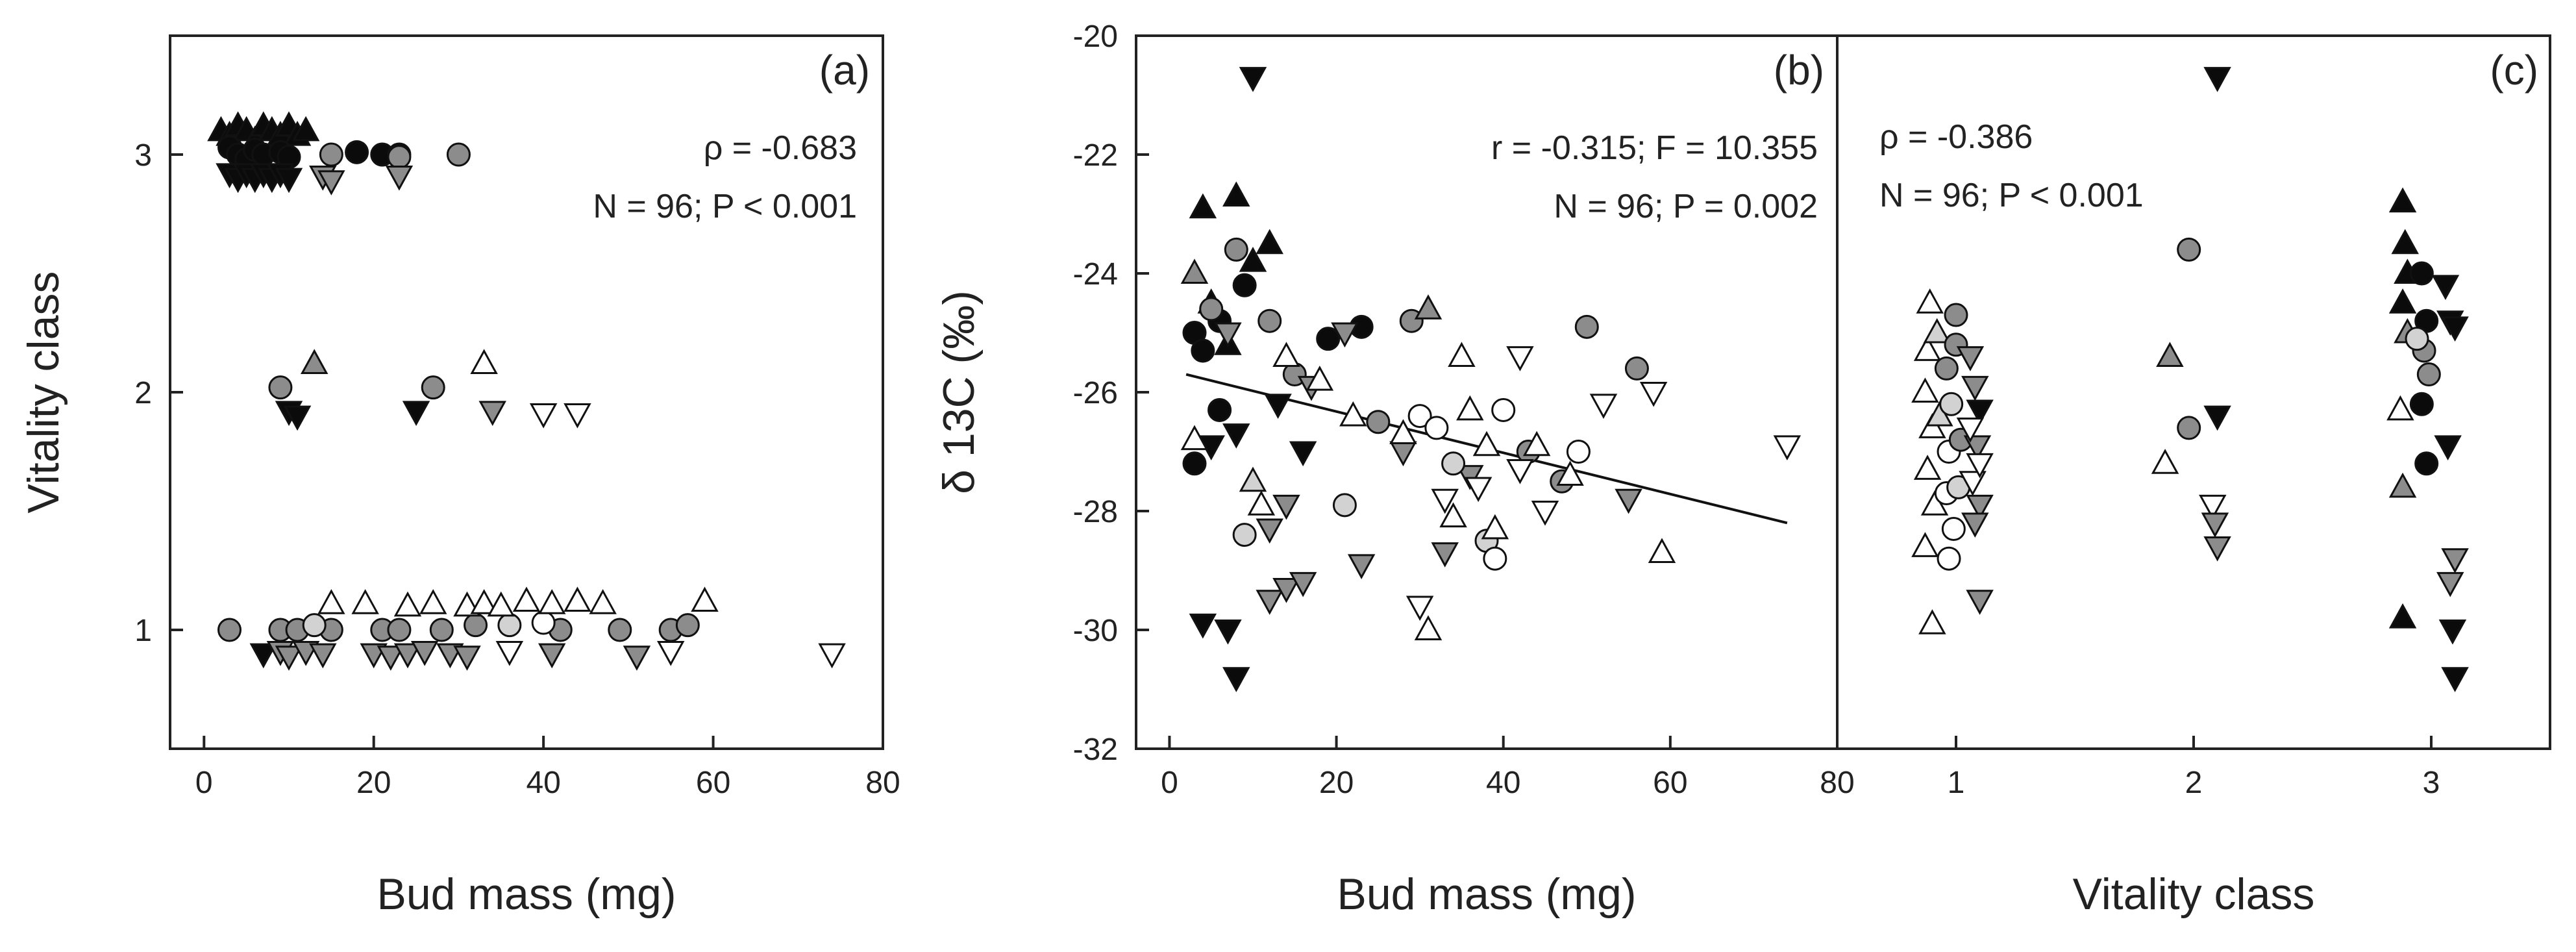  What do you see at coordinates (2514, 70) in the screenshot?
I see `panel-label-c: (c)` at bounding box center [2514, 70].